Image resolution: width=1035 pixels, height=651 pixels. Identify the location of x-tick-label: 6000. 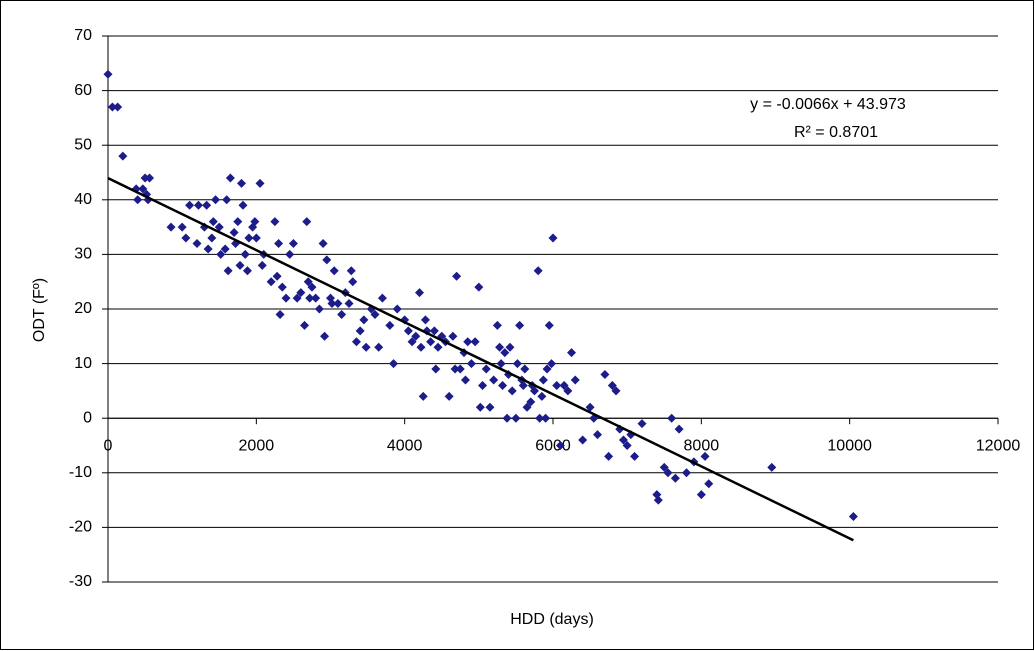
(553, 445).